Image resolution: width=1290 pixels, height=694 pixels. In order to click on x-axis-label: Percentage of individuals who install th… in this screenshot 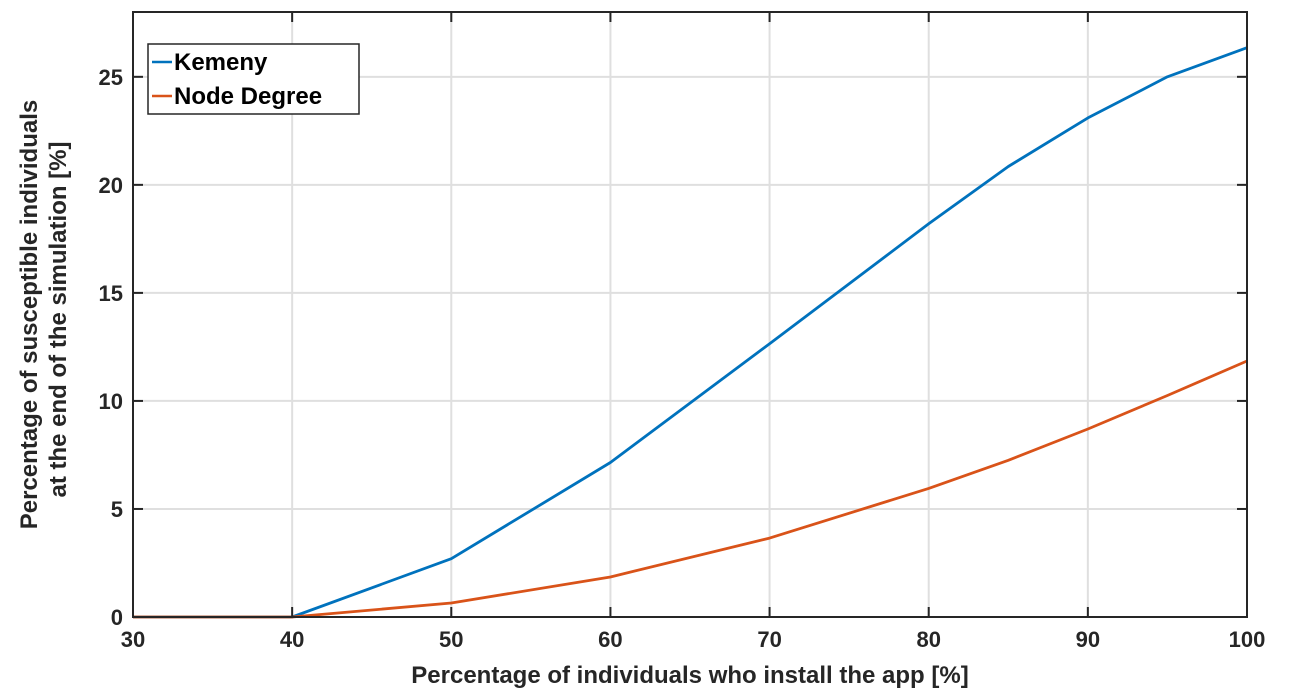, I will do `click(689, 675)`.